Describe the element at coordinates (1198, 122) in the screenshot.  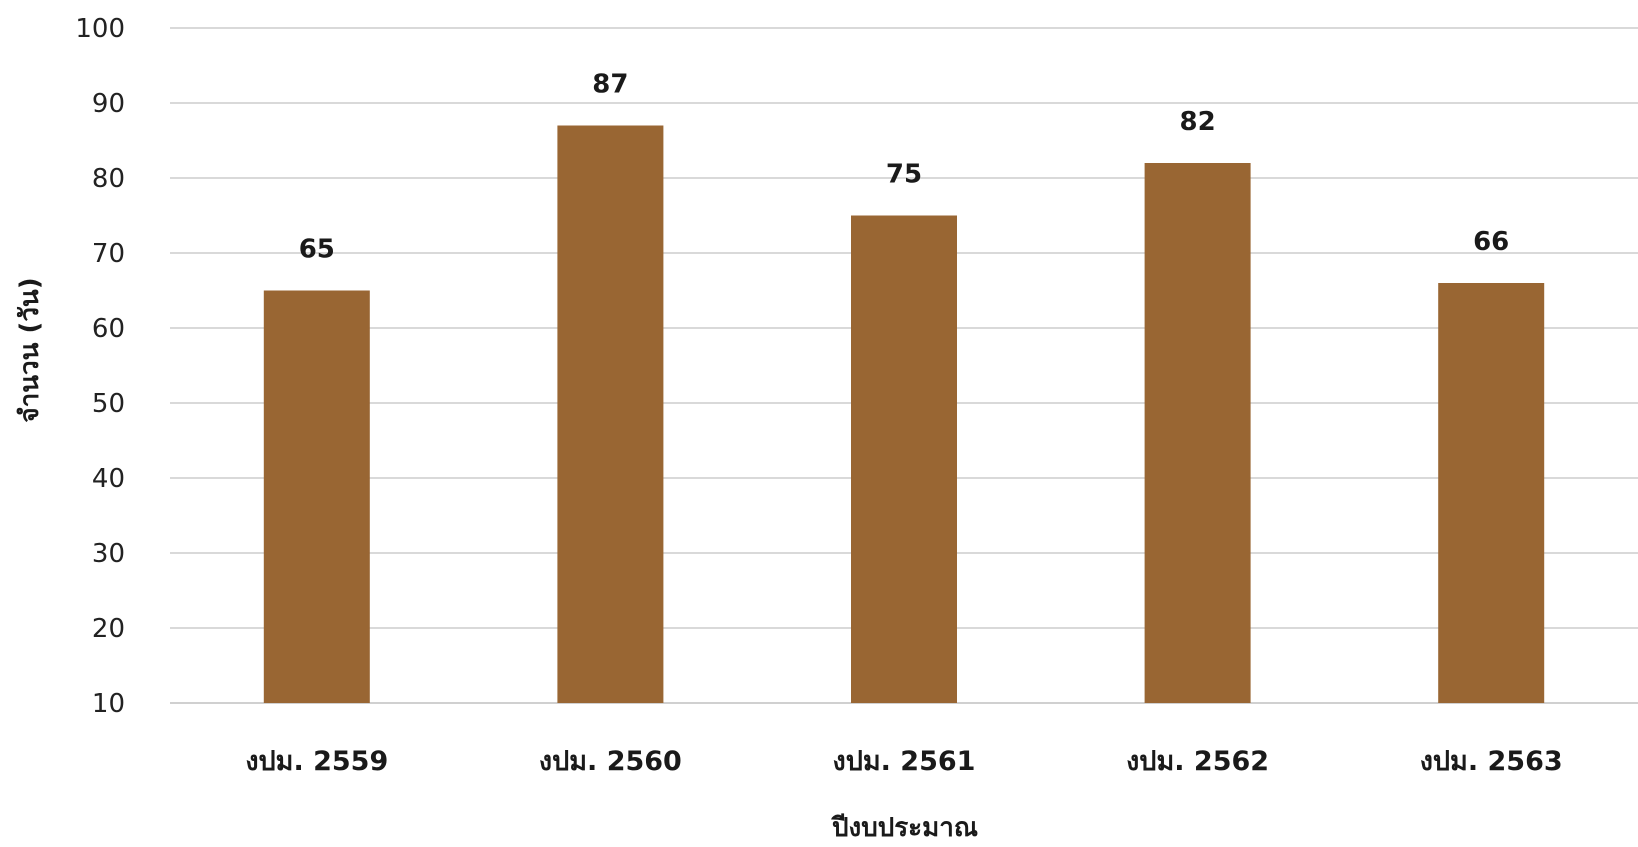
I see `data-label: 82` at that location.